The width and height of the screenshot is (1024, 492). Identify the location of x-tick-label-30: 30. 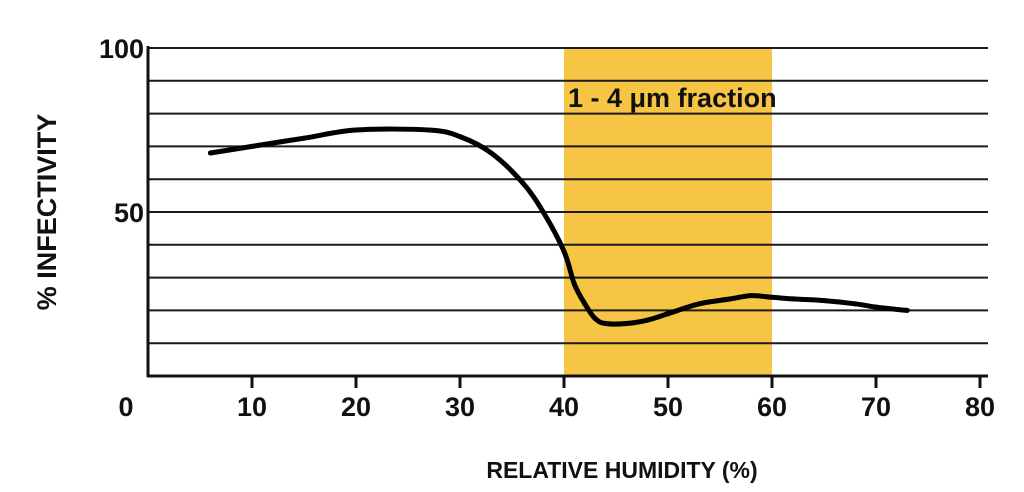
(460, 407).